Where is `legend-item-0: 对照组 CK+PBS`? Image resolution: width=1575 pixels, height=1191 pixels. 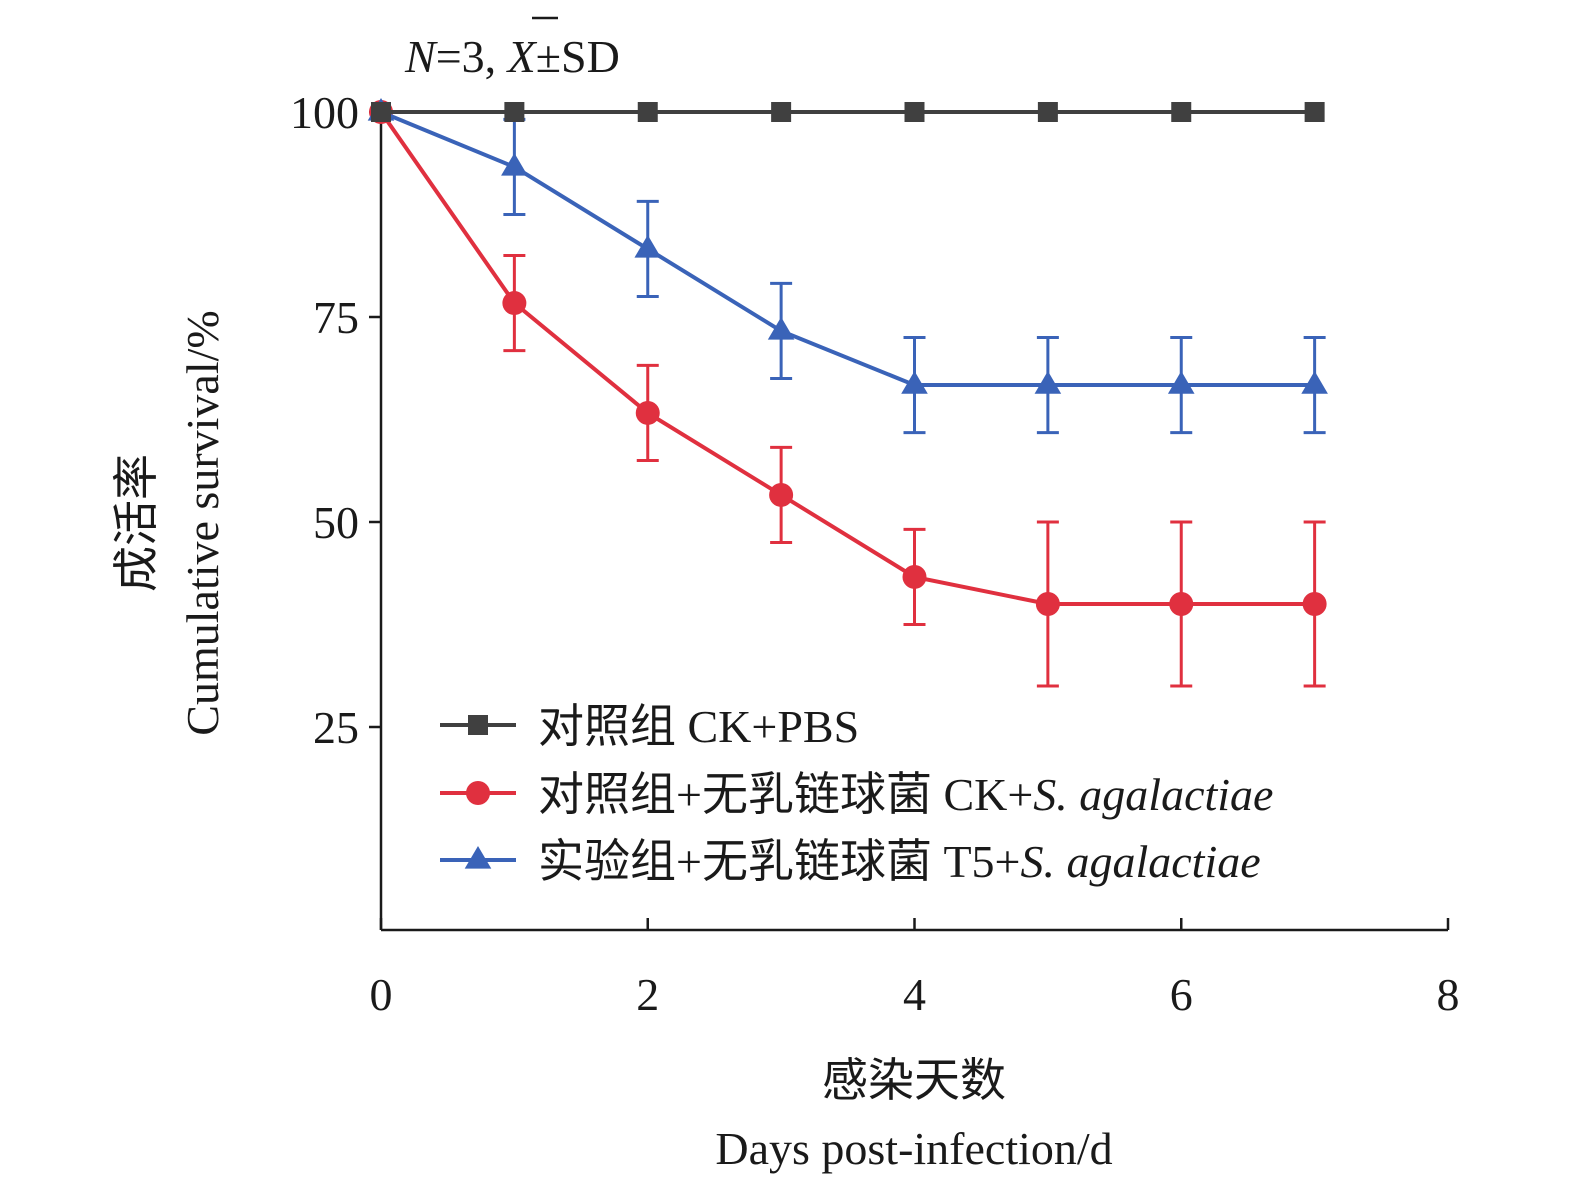 legend-item-0: 对照组 CK+PBS is located at coordinates (649, 726).